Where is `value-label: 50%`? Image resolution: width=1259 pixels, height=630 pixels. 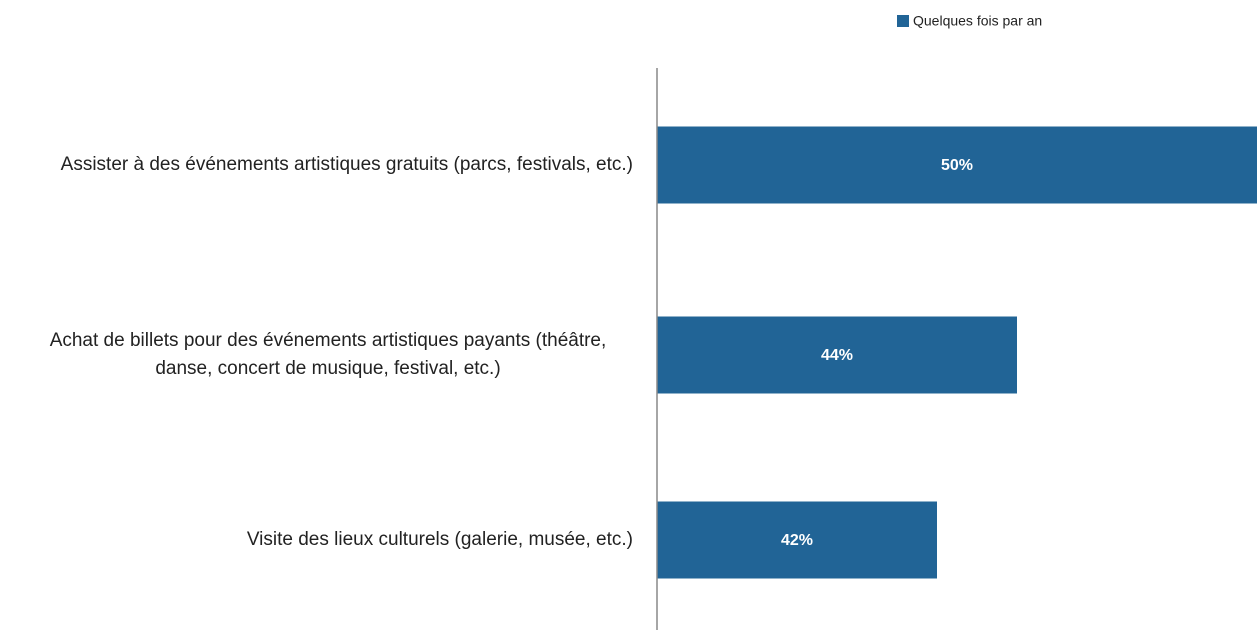
value-label: 50% is located at coordinates (957, 165).